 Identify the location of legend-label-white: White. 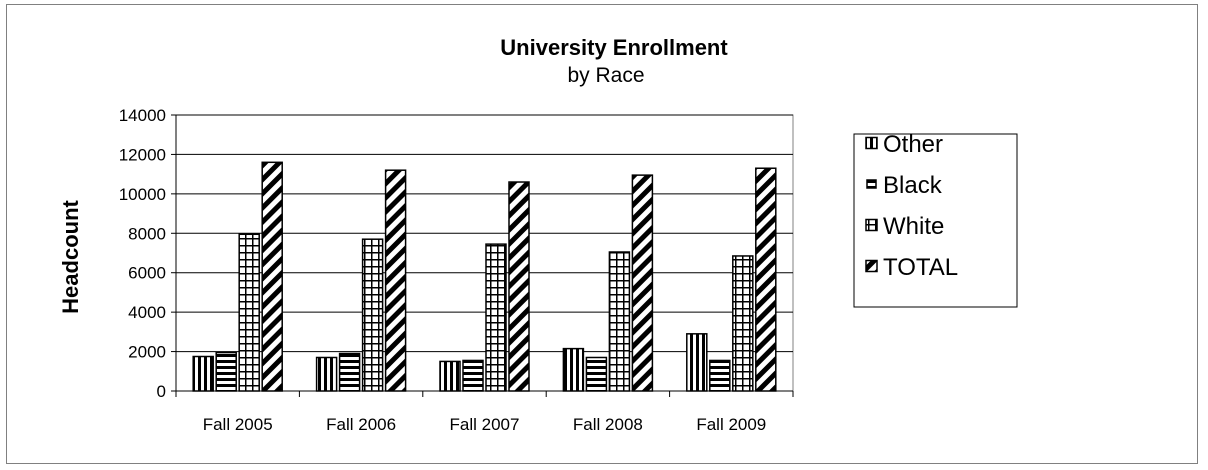
(913, 226).